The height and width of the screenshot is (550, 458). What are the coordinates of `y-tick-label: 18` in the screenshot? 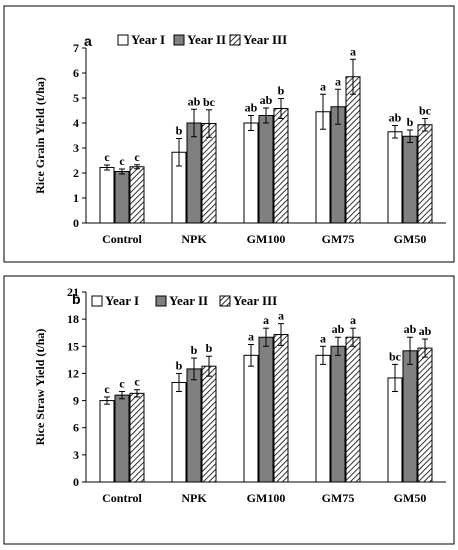 It's located at (73, 319).